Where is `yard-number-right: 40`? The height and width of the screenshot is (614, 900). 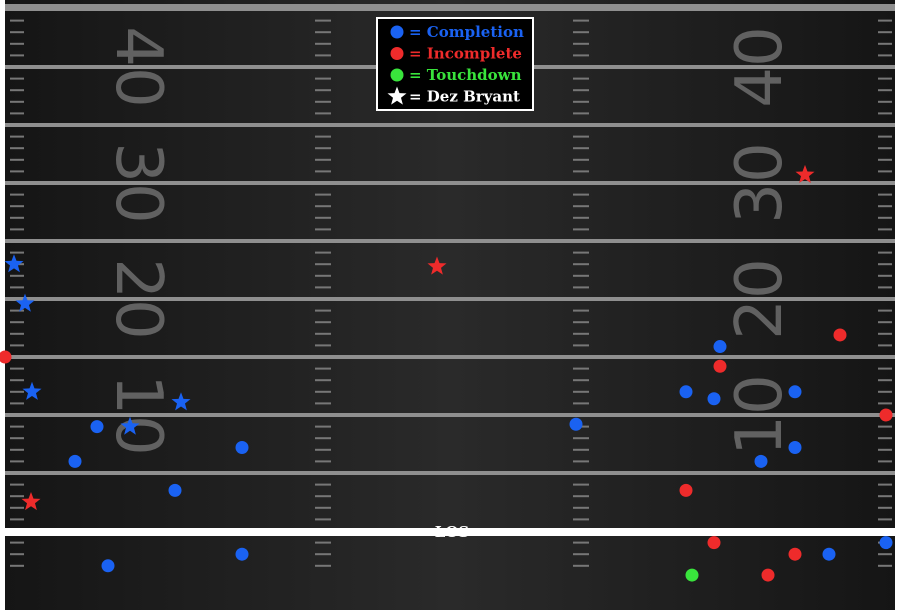 yard-number-right: 40 is located at coordinates (760, 66).